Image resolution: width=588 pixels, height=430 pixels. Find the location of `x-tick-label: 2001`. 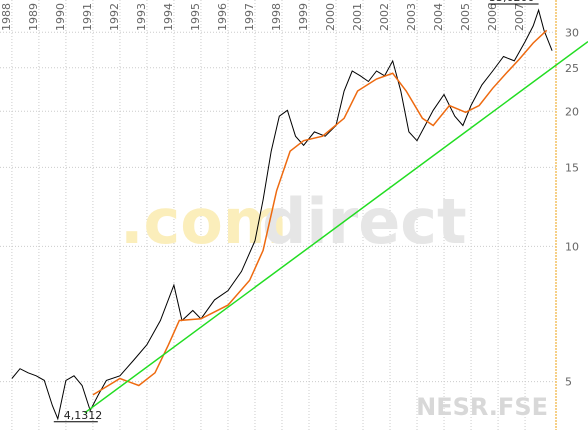

x-tick-label: 2001 is located at coordinates (357, 17).